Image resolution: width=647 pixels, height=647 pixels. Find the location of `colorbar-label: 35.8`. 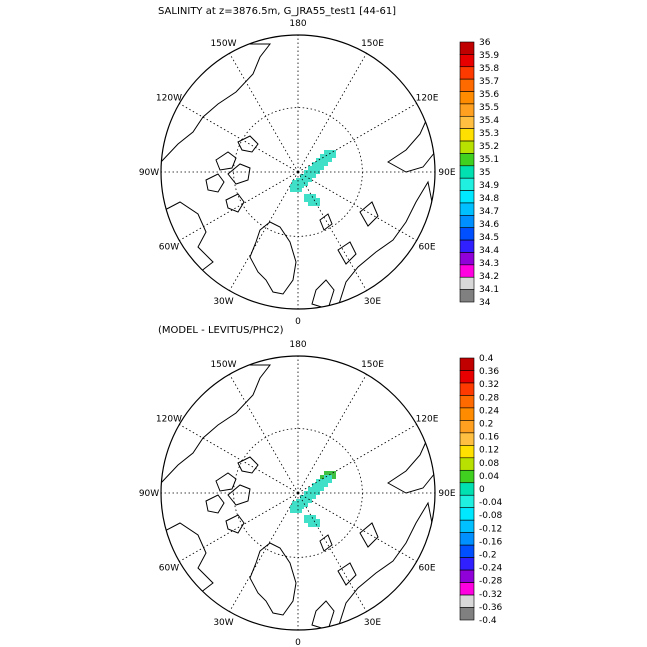

colorbar-label: 35.8 is located at coordinates (489, 69).